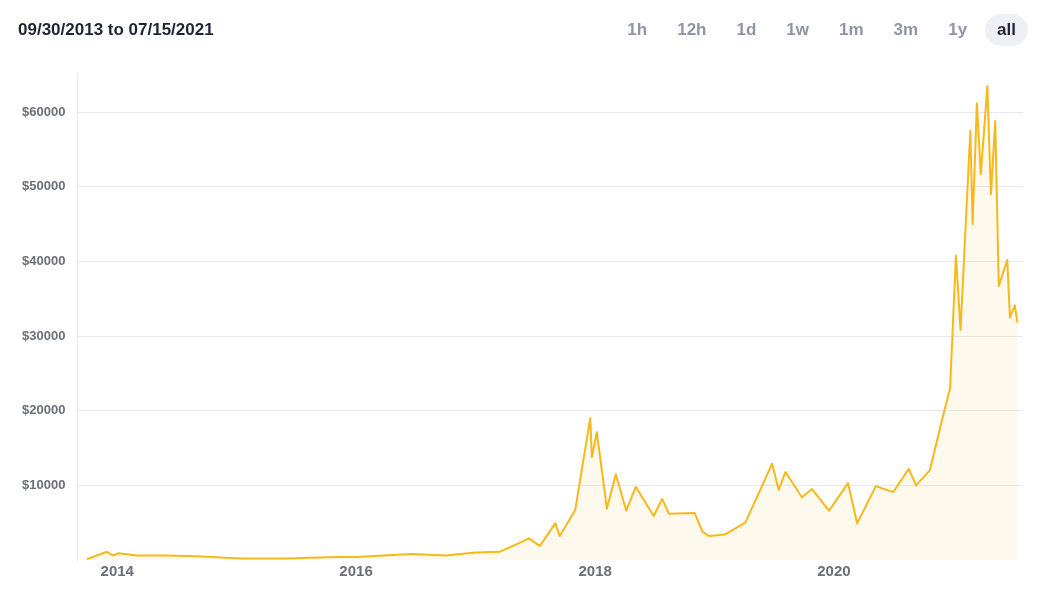 Image resolution: width=1038 pixels, height=589 pixels. I want to click on y-tick-label: $40000, so click(43, 260).